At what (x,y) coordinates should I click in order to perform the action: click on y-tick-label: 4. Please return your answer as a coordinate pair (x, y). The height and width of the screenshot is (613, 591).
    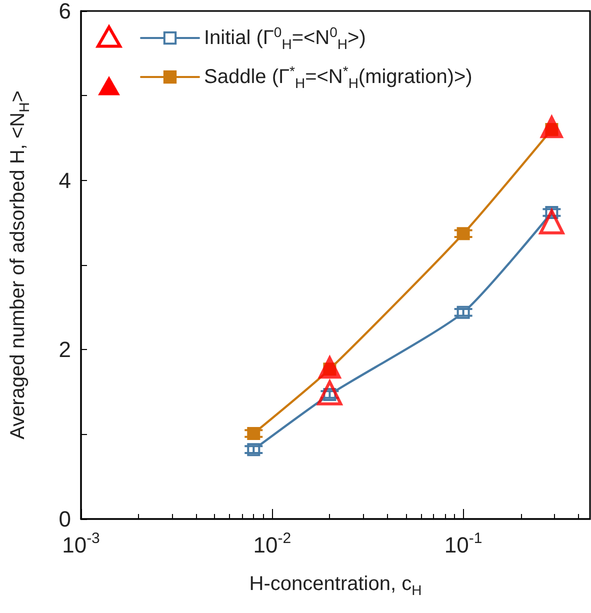
    Looking at the image, I should click on (64, 180).